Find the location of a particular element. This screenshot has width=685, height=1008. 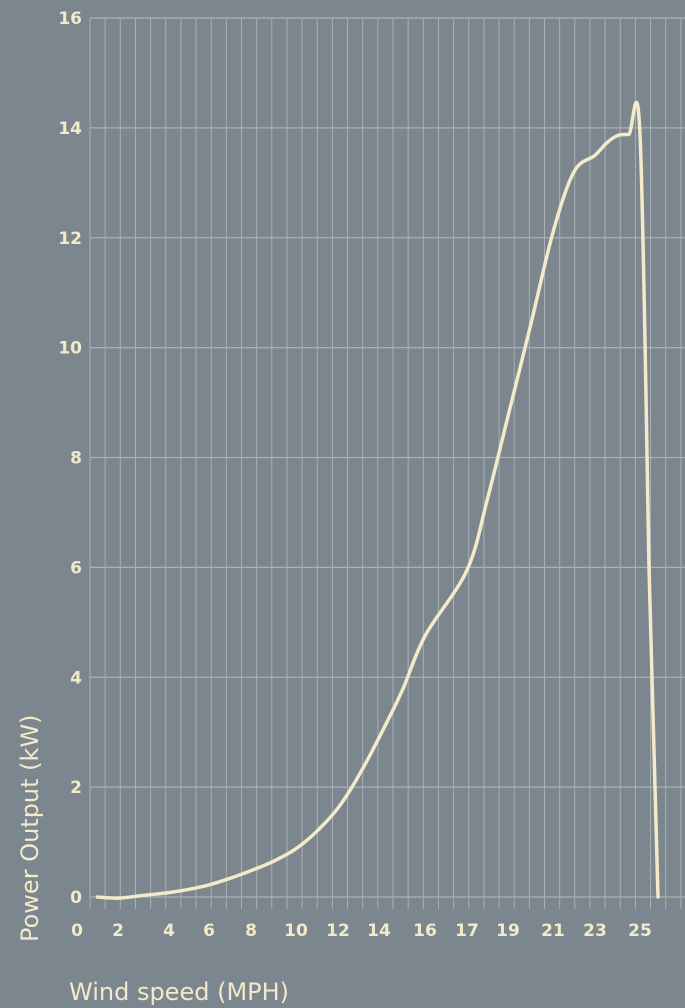

x-tick-label: 8 is located at coordinates (251, 931).